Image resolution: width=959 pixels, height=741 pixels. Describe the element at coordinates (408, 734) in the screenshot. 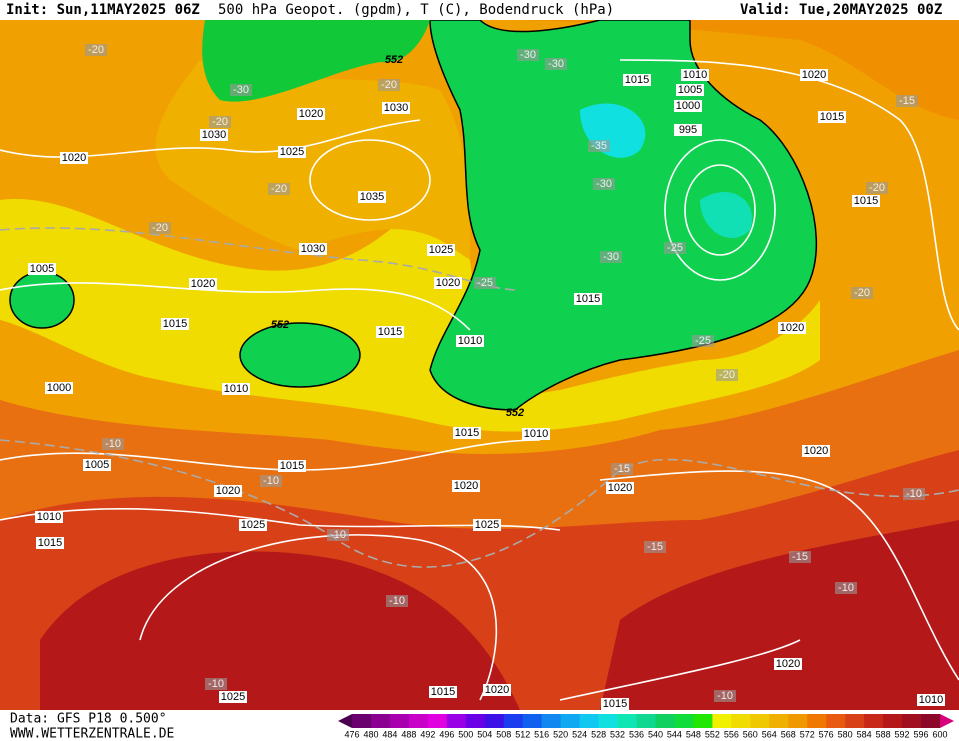

I see `colorbar-label: 488` at that location.